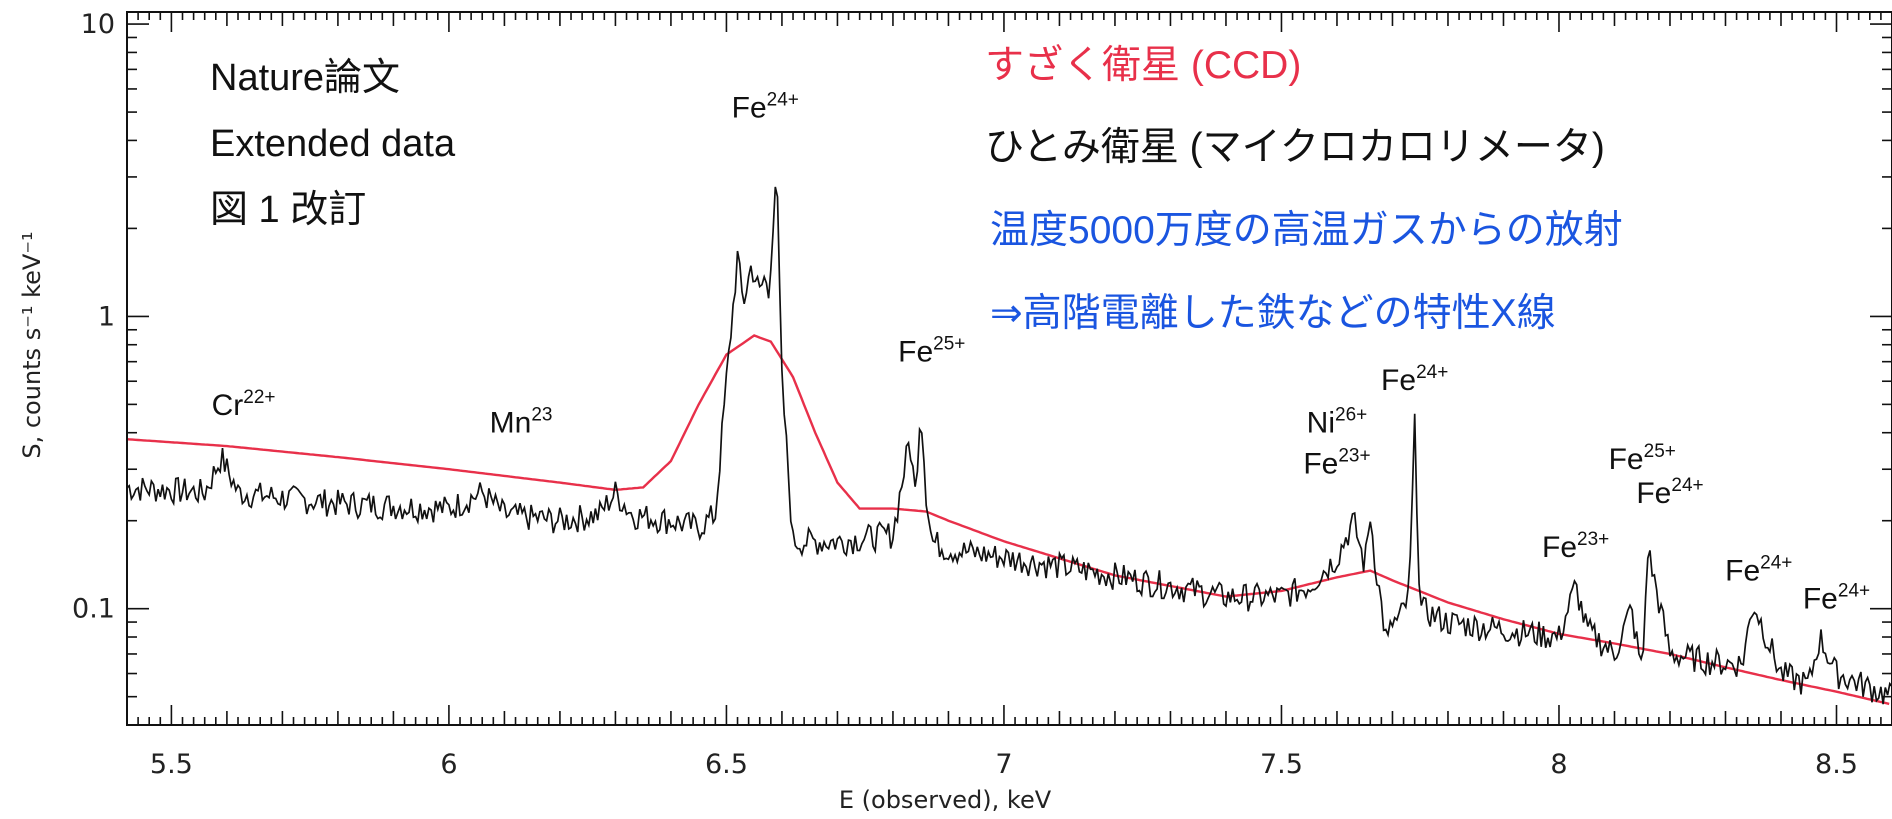 Image resolution: width=1892 pixels, height=819 pixels. What do you see at coordinates (1558, 764) in the screenshot?
I see `x-tick-label: 8` at bounding box center [1558, 764].